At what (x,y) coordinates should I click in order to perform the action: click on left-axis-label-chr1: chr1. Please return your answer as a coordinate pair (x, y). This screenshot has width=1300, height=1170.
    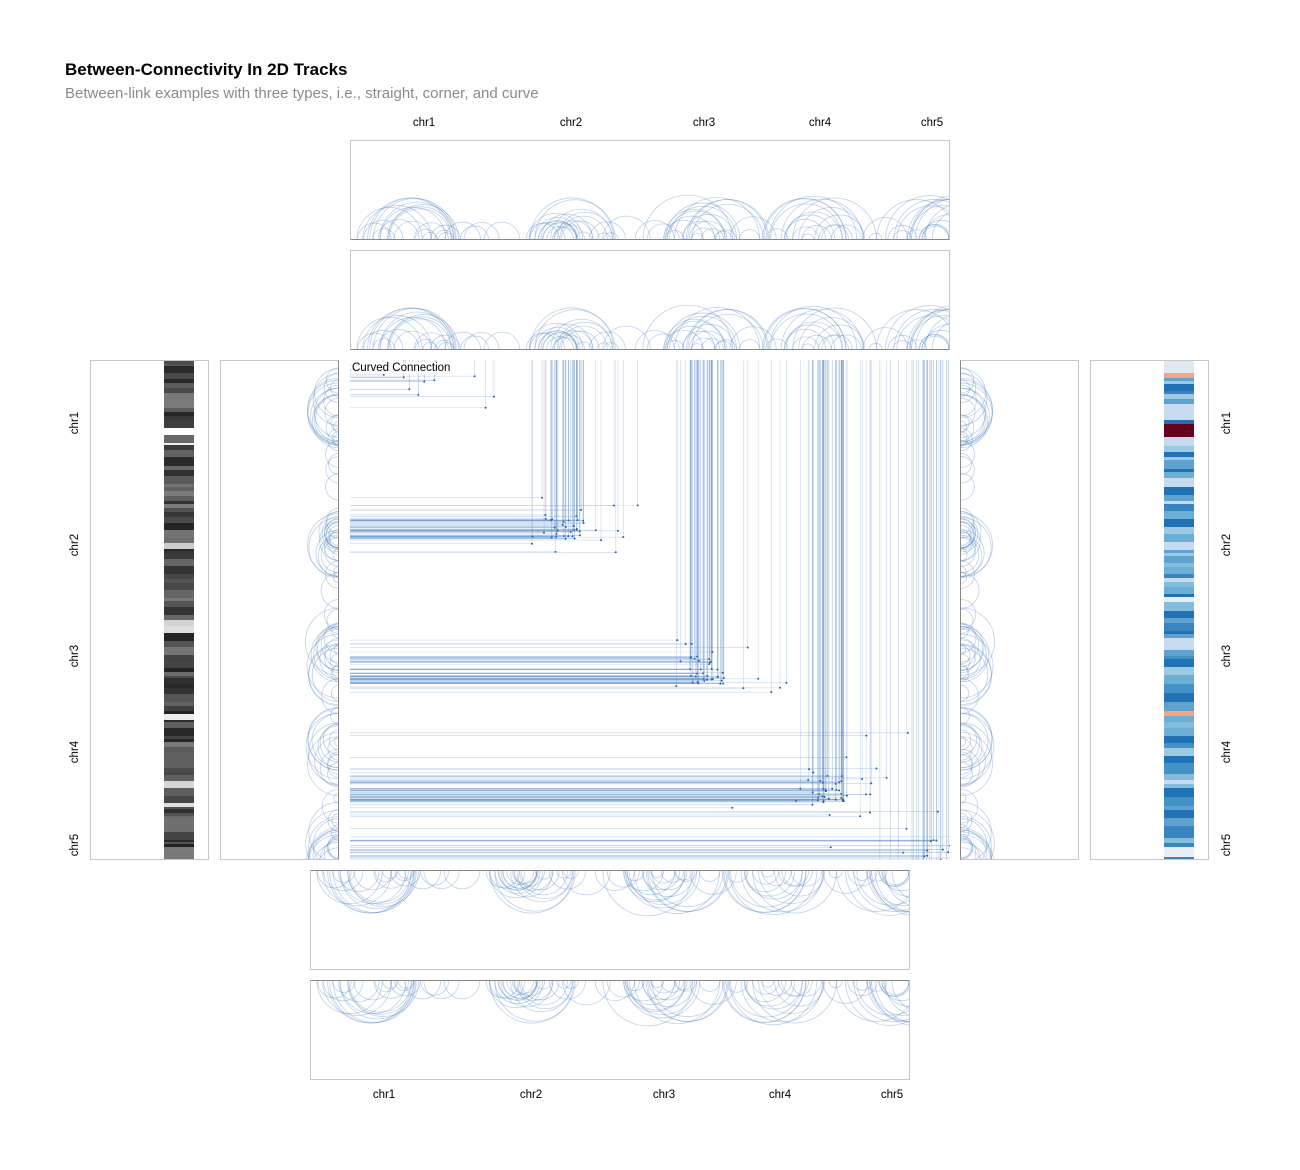
    Looking at the image, I should click on (75, 423).